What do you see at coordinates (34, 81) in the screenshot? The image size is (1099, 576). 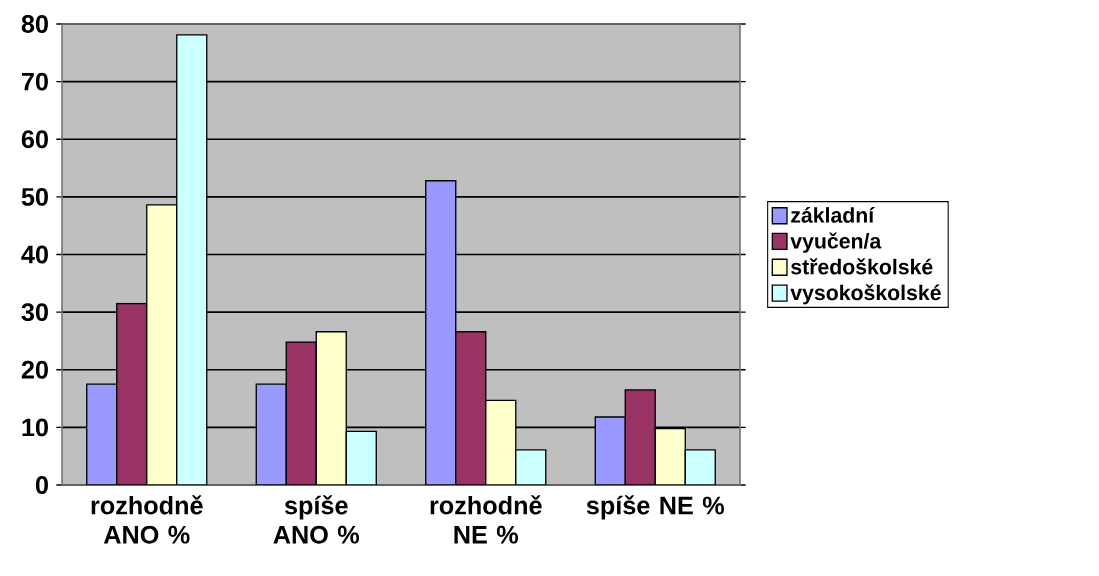 I see `y-tick-label: 70` at bounding box center [34, 81].